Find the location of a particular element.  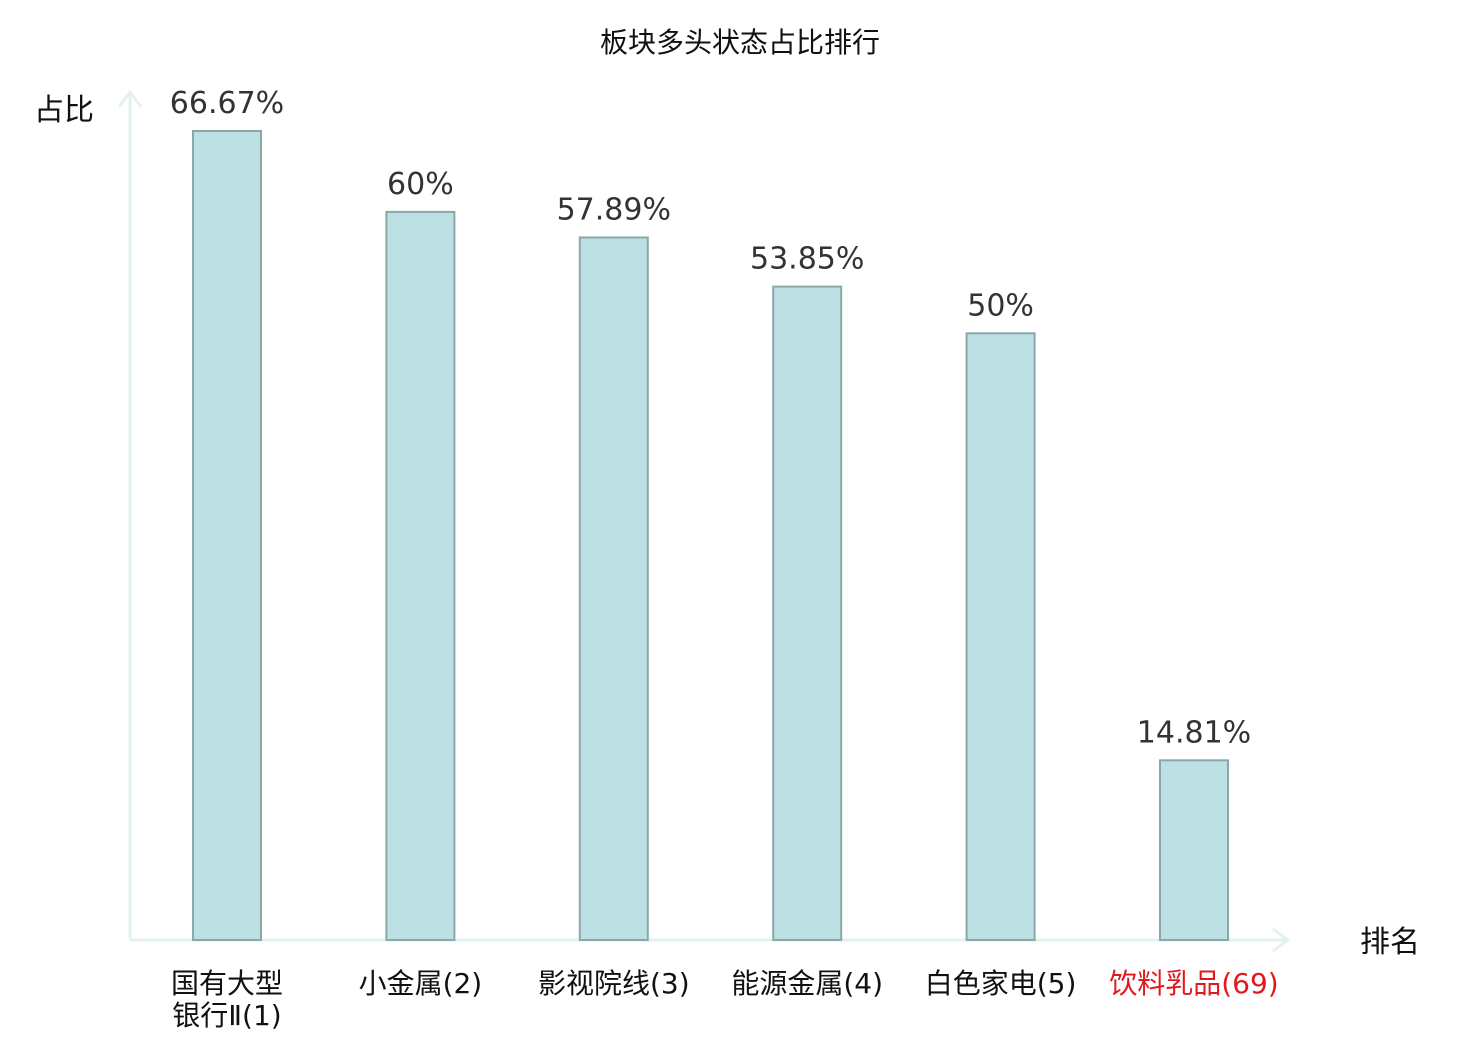

value-label-1: 66.67% is located at coordinates (227, 103).